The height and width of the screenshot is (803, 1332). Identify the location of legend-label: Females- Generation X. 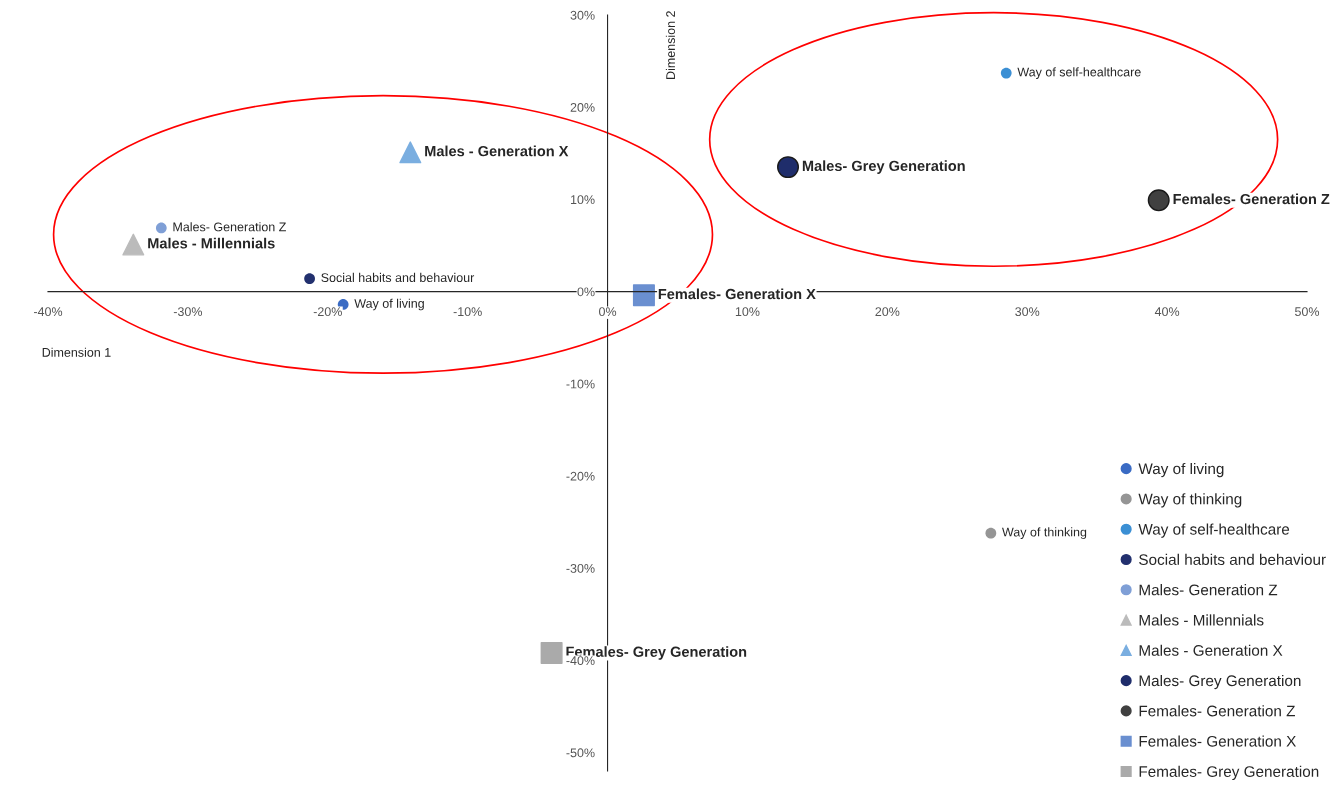
(1217, 741).